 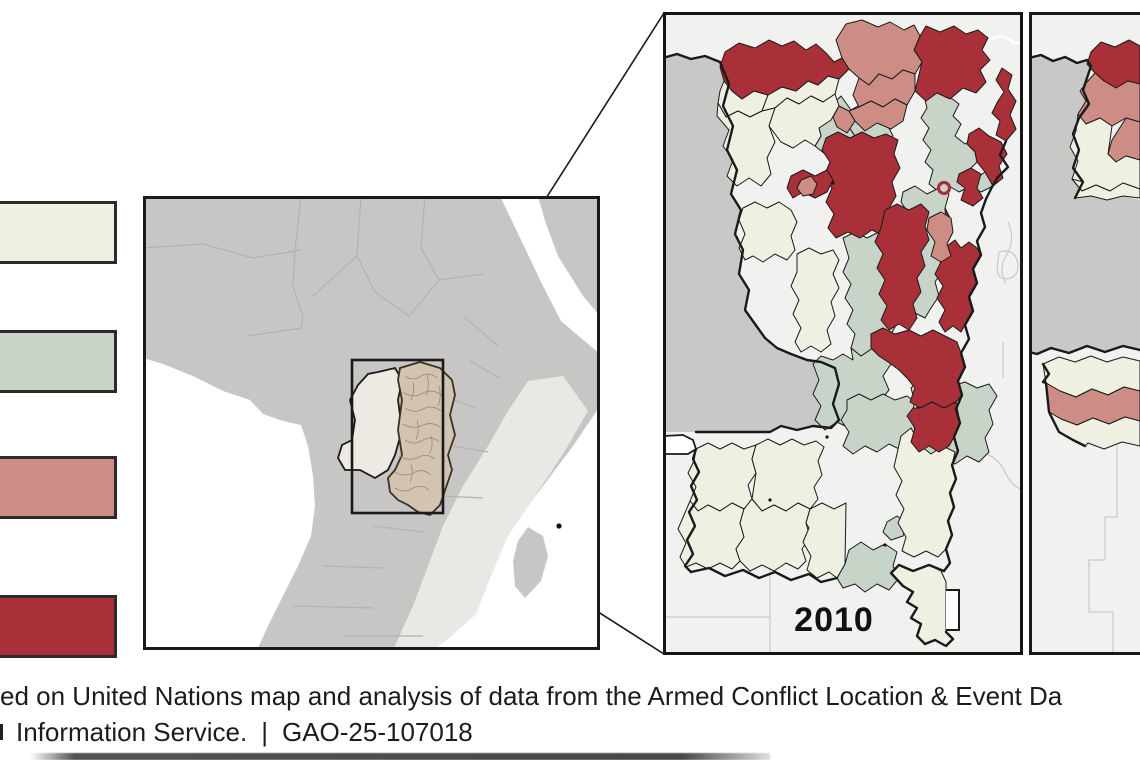 I want to click on neighbor-borders, so click(x=1103, y=550).